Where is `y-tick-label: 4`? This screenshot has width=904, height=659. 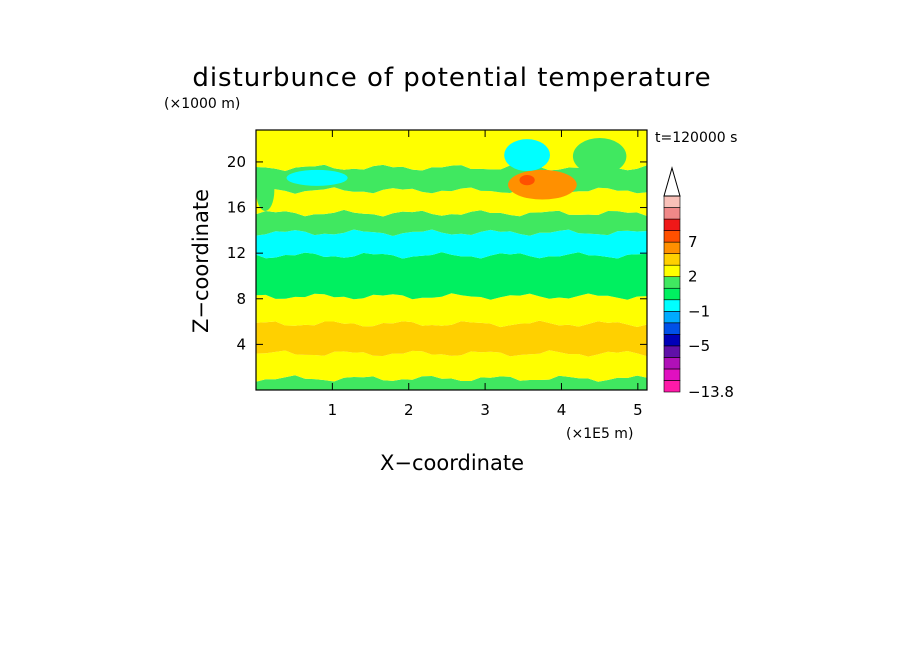 y-tick-label: 4 is located at coordinates (241, 344).